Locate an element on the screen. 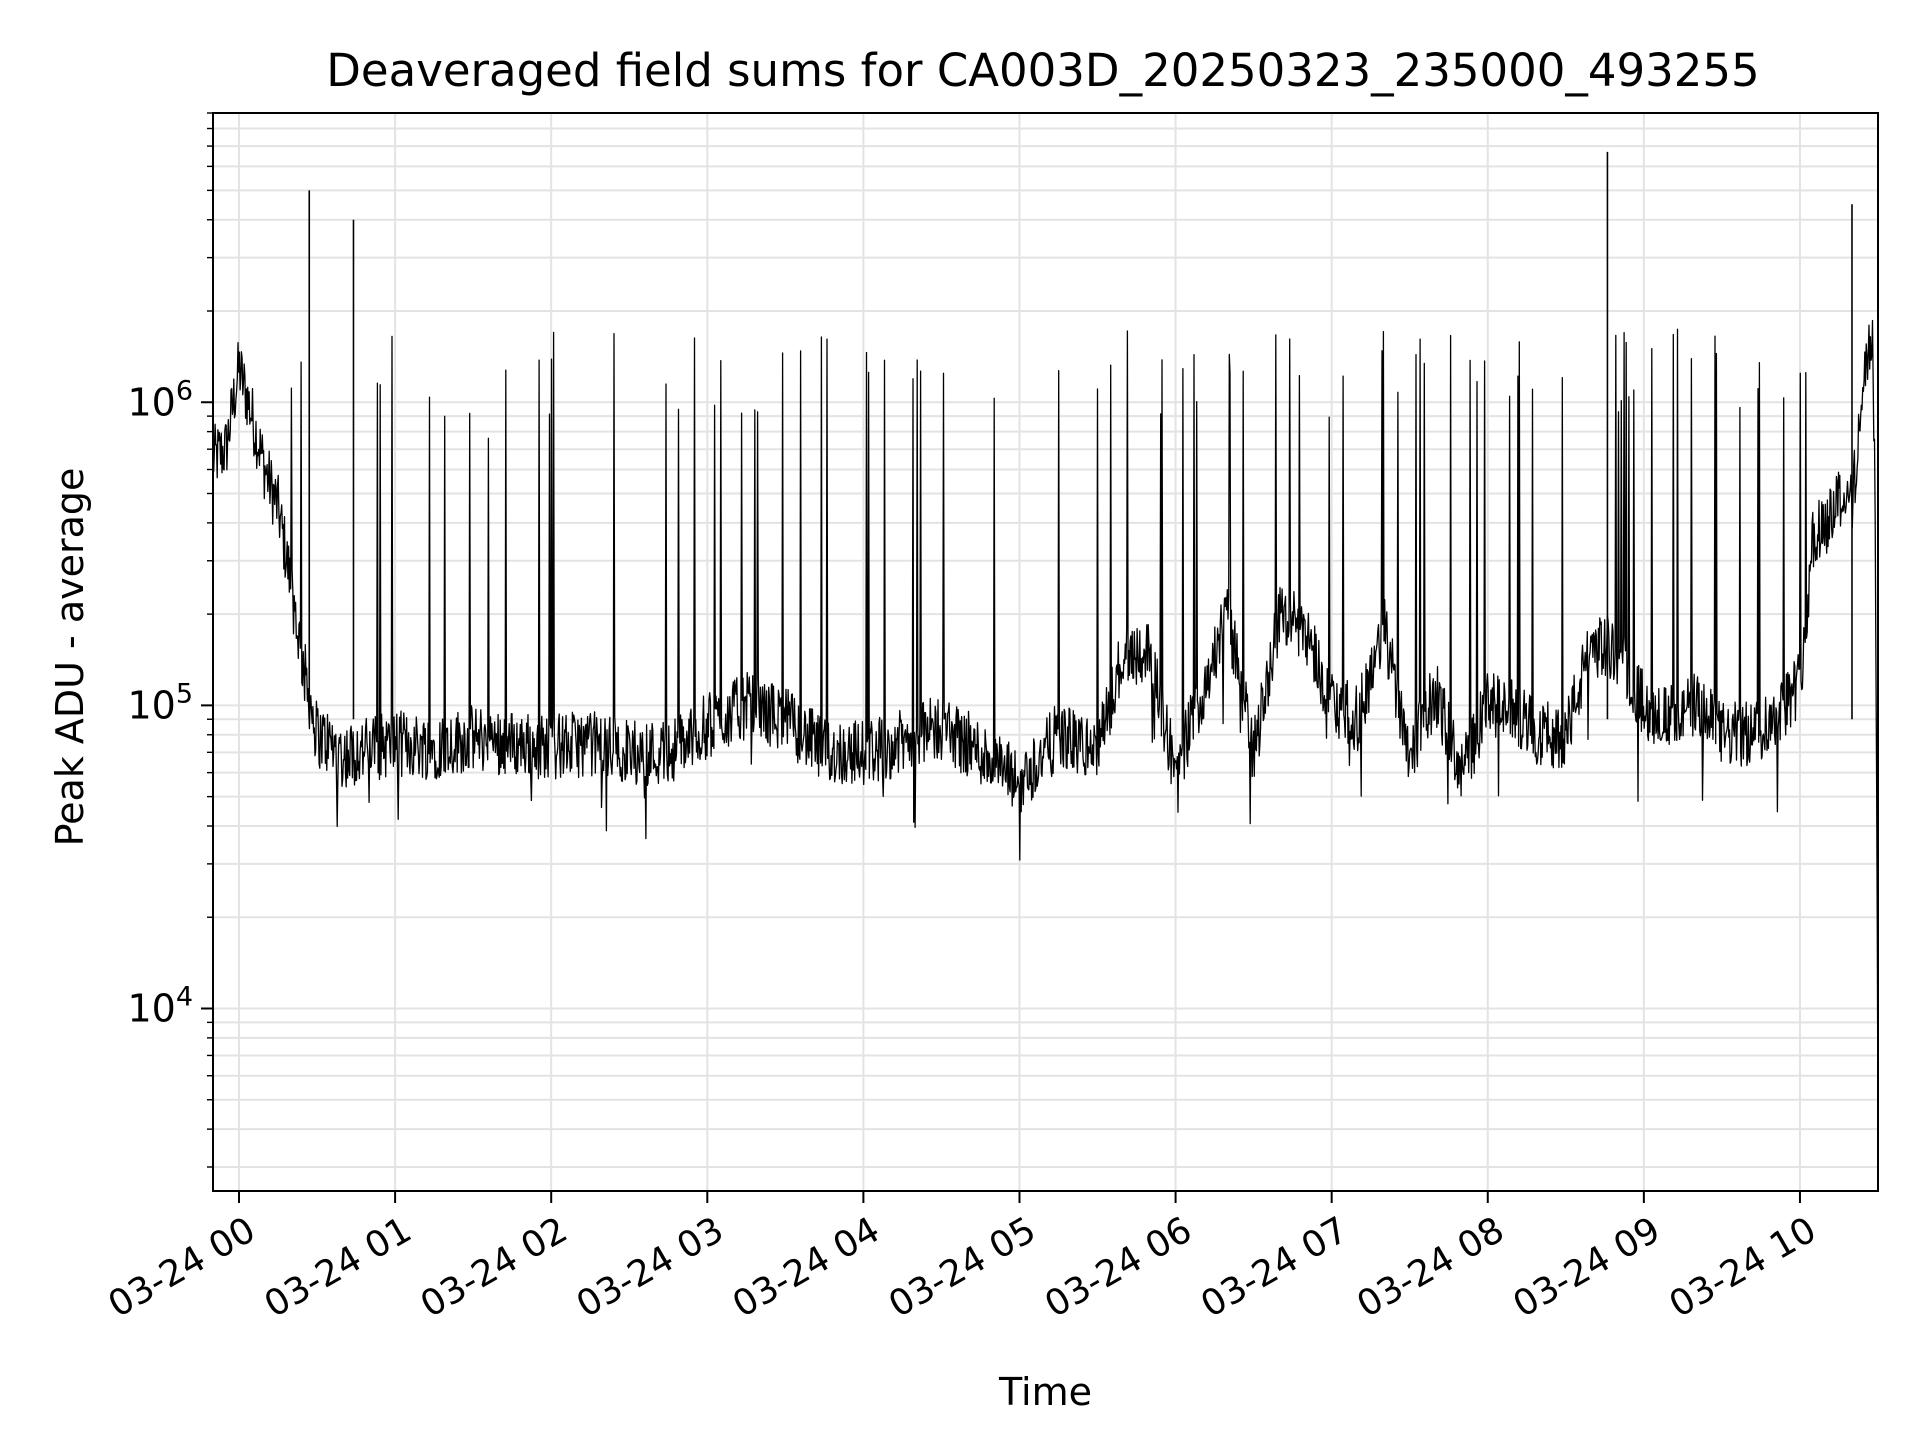 The image size is (1920, 1440). x-tick-label: 03-24 05 is located at coordinates (962, 1267).